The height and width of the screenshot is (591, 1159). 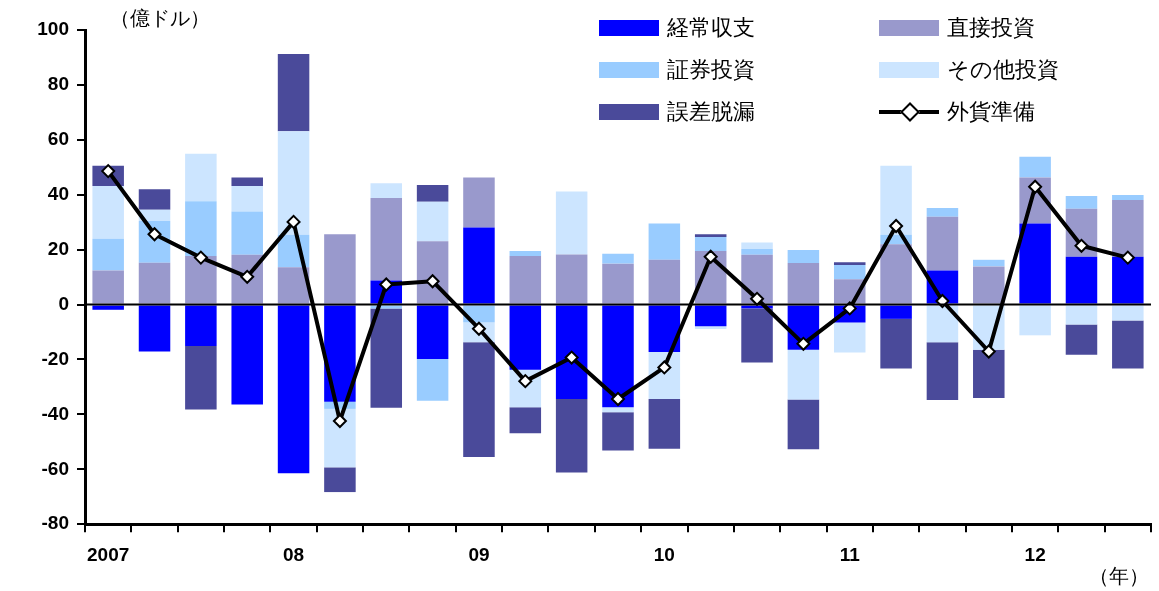 What do you see at coordinates (160, 18) in the screenshot?
I see `y-axis-title: （億ドル）` at bounding box center [160, 18].